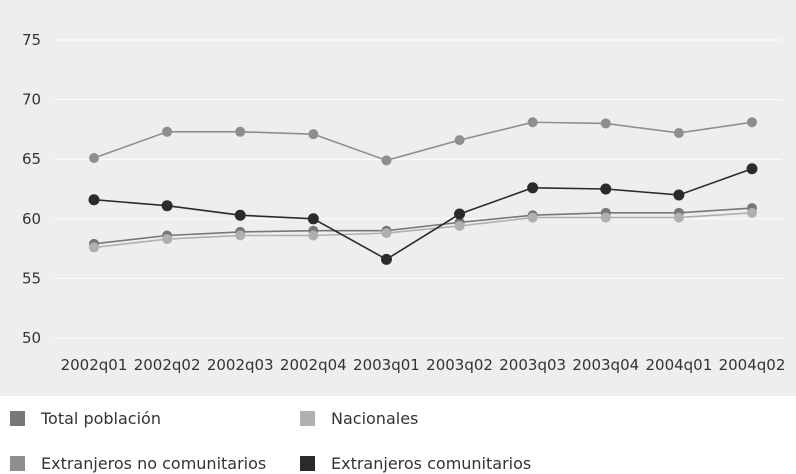 The width and height of the screenshot is (796, 474). Describe the element at coordinates (459, 365) in the screenshot. I see `x-tick-label: 2003q02` at that location.